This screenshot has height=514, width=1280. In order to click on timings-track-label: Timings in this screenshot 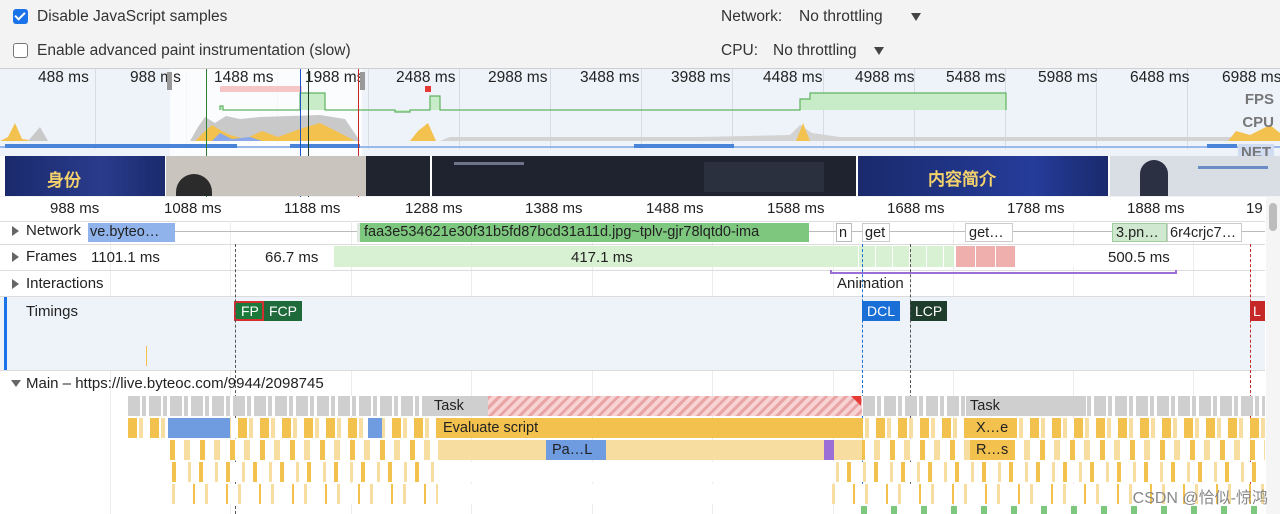, I will do `click(52, 311)`.